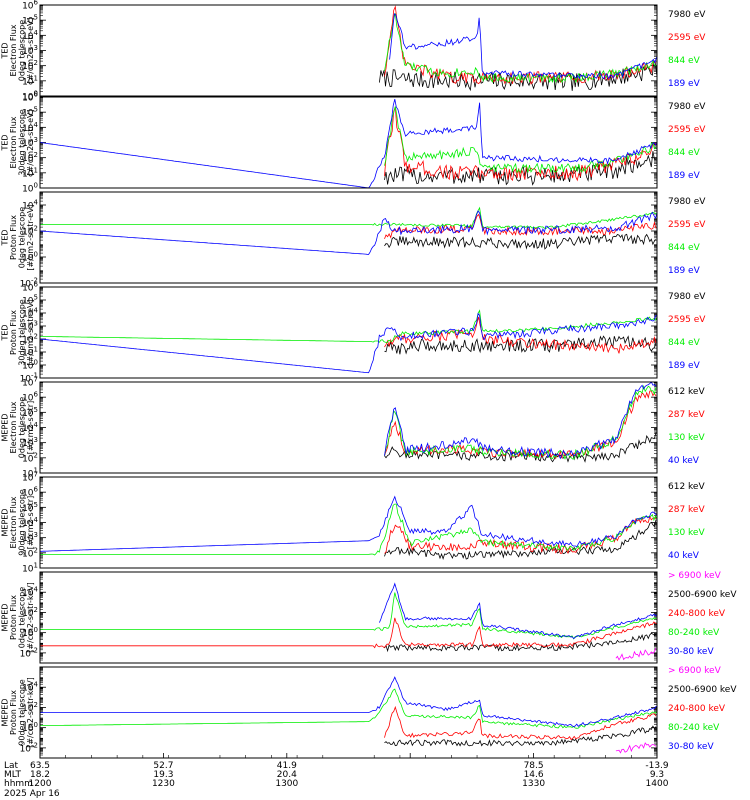  I want to click on y-tick-label: 10⁻¹, so click(29, 378).